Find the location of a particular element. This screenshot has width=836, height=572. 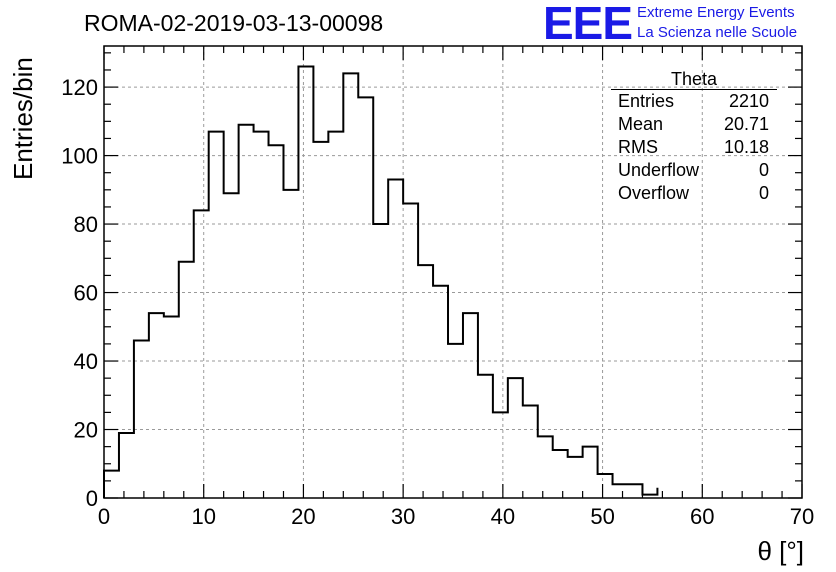

stats-label: Overflow is located at coordinates (654, 193).